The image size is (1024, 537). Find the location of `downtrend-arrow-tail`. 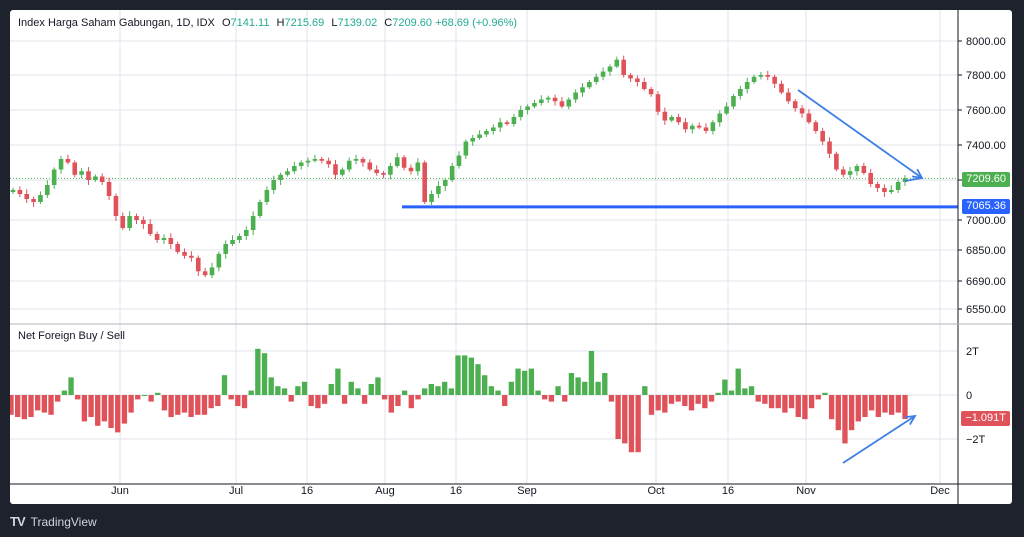

downtrend-arrow-tail is located at coordinates (913, 179).